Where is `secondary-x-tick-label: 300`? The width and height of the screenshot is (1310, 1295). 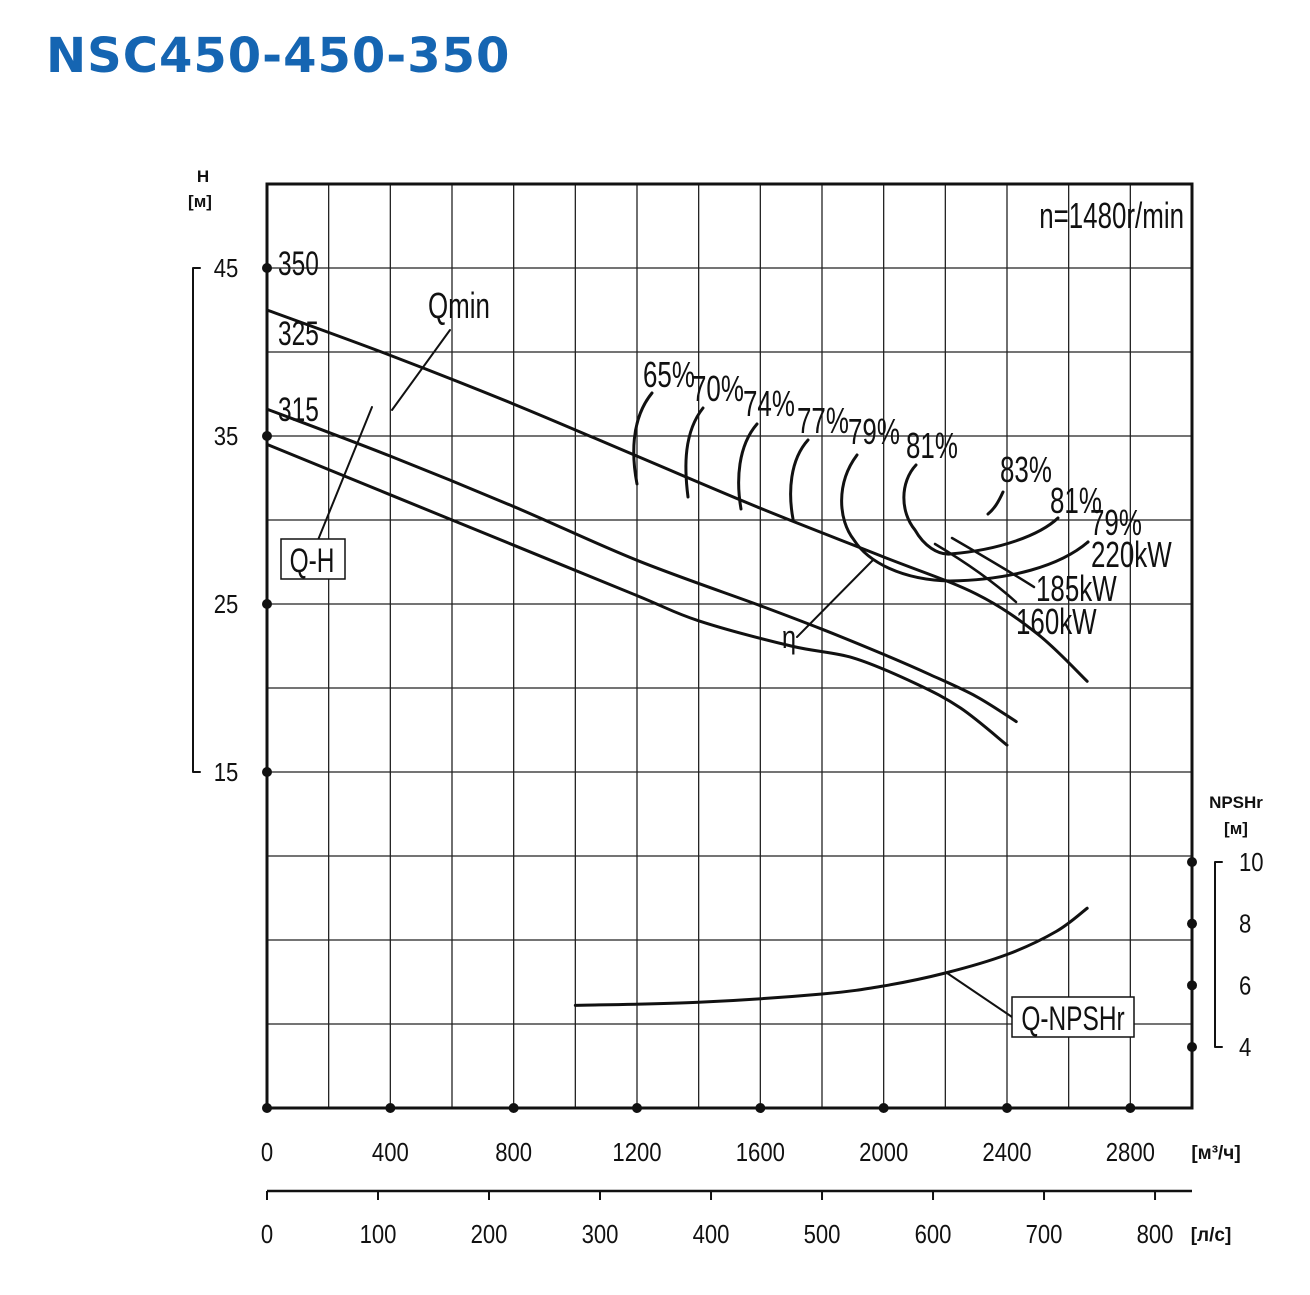
secondary-x-tick-label: 300 is located at coordinates (600, 1234).